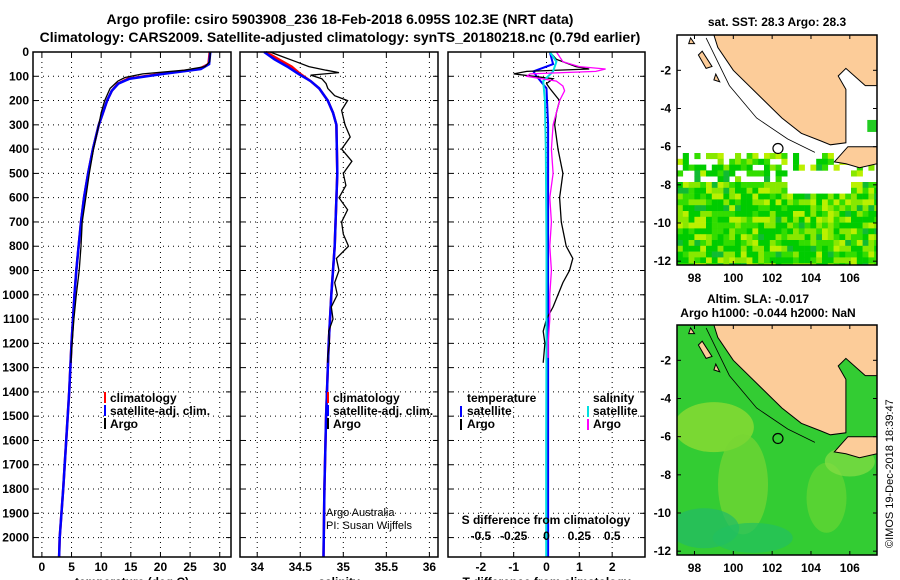  I want to click on series-line-s-satellite, so click(550, 304).